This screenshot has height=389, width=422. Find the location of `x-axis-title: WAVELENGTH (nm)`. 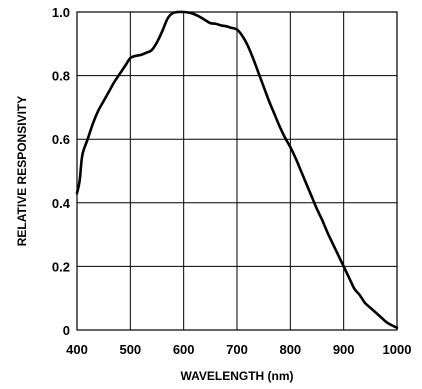

x-axis-title: WAVELENGTH (nm) is located at coordinates (236, 376).